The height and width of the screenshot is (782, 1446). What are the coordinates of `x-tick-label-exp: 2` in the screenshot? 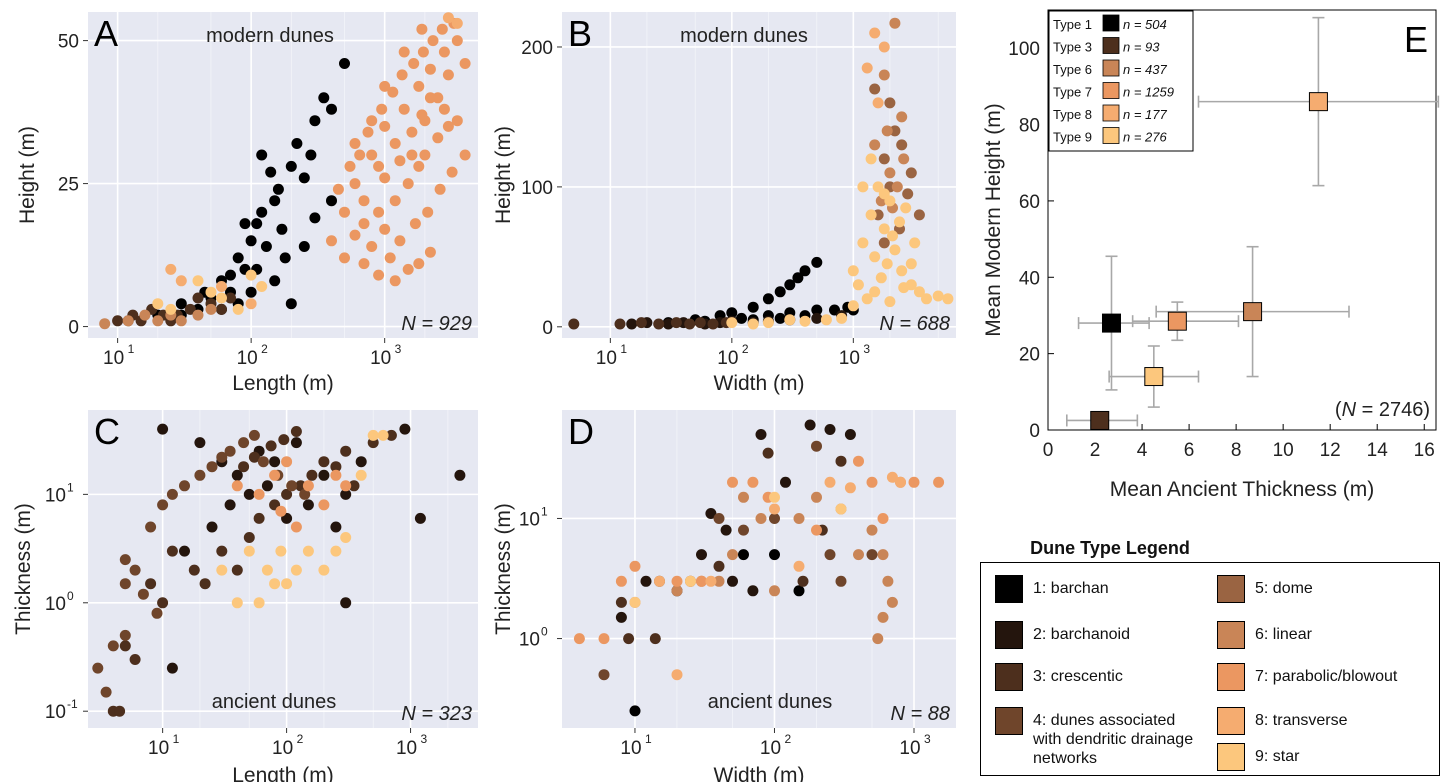 It's located at (745, 349).